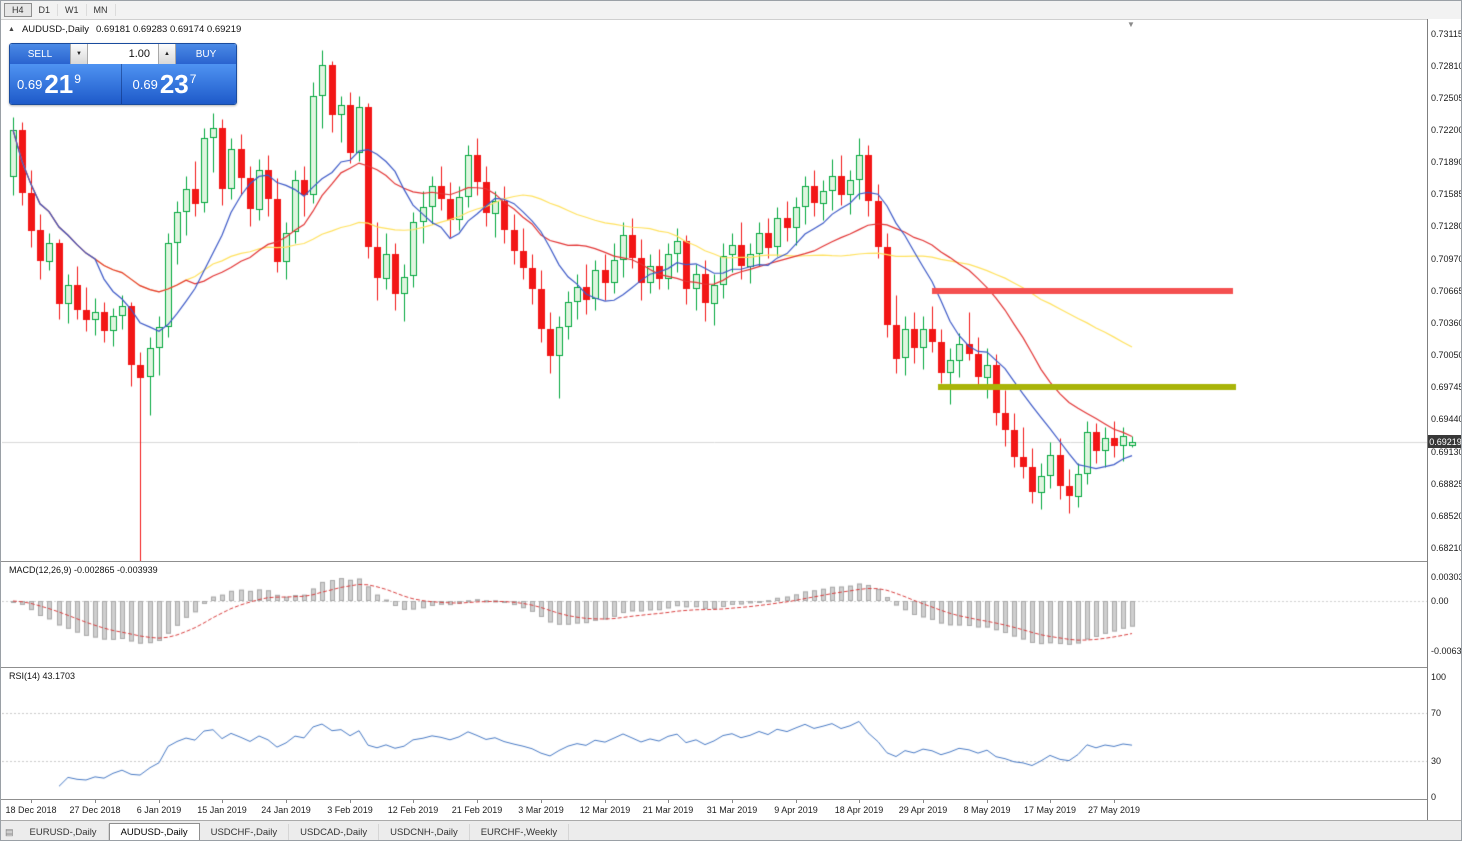 The height and width of the screenshot is (841, 1462). Describe the element at coordinates (1446, 355) in the screenshot. I see `price-axis-label: 0.70050` at that location.